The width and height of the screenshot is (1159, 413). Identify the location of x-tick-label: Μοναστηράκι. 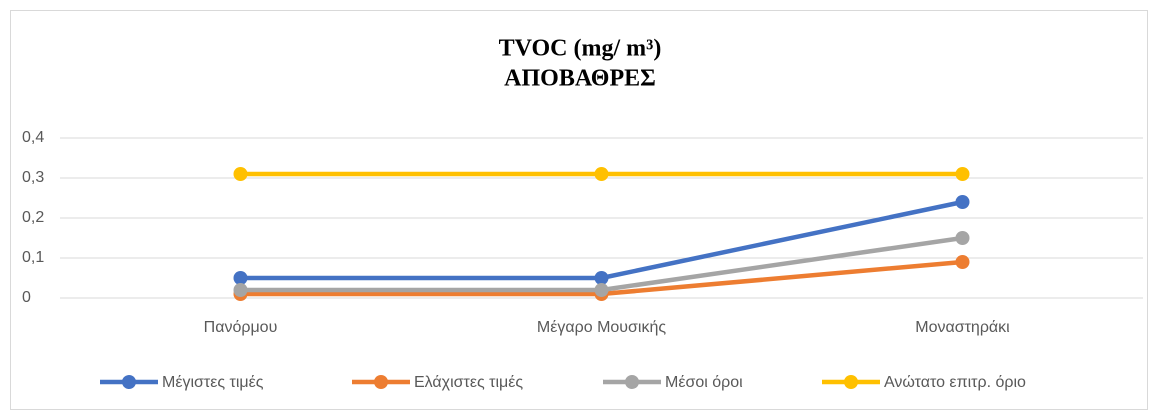
(962, 327).